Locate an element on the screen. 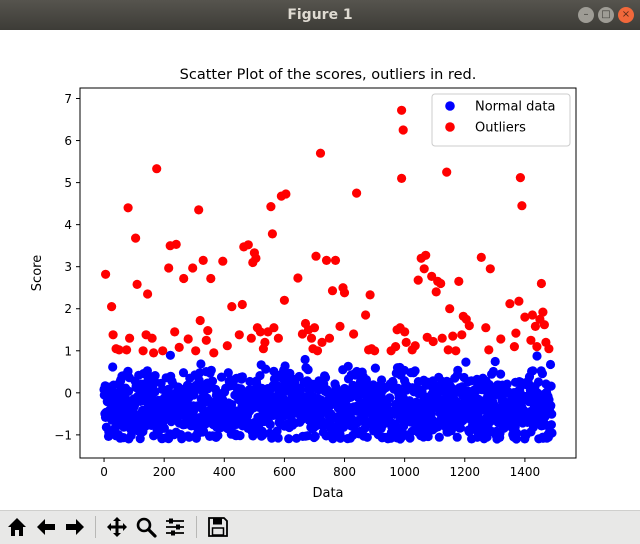  save-button is located at coordinates (218, 527).